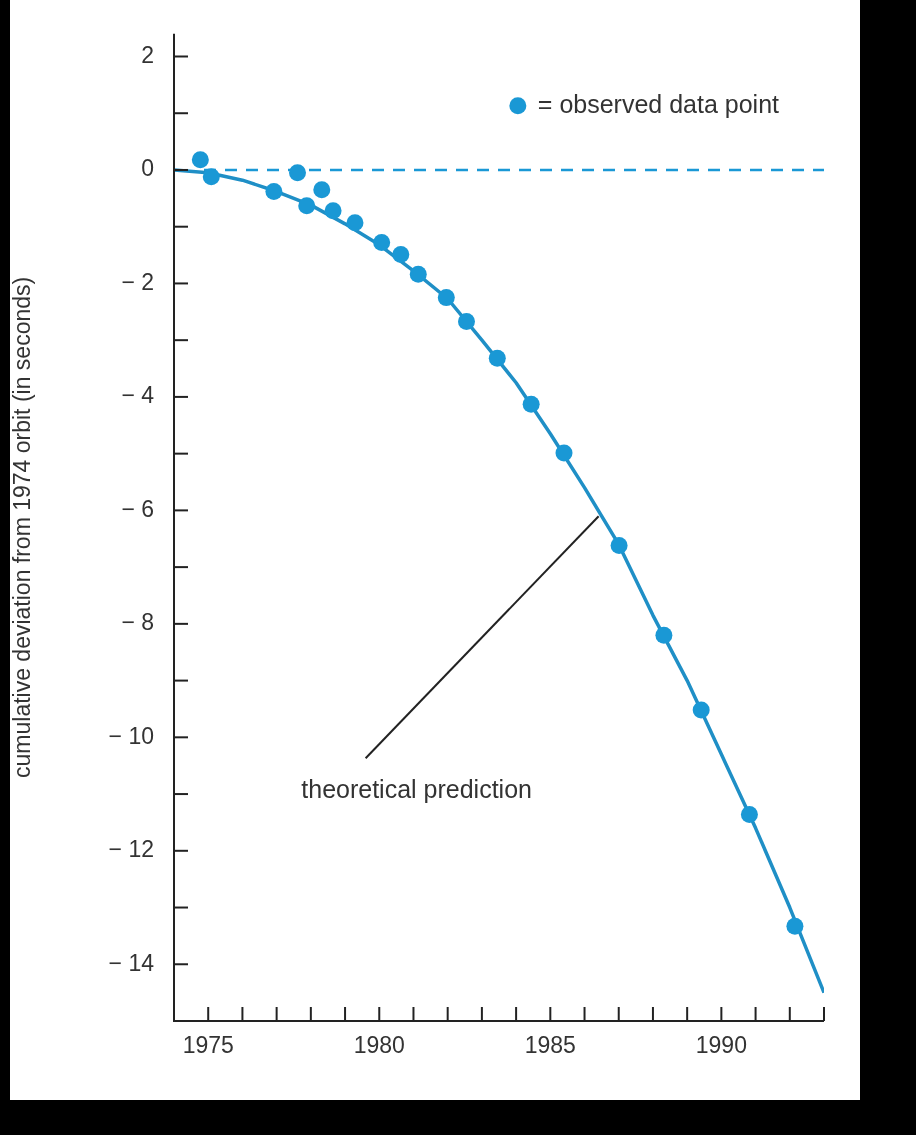  I want to click on y-tick-label: 0, so click(147, 168).